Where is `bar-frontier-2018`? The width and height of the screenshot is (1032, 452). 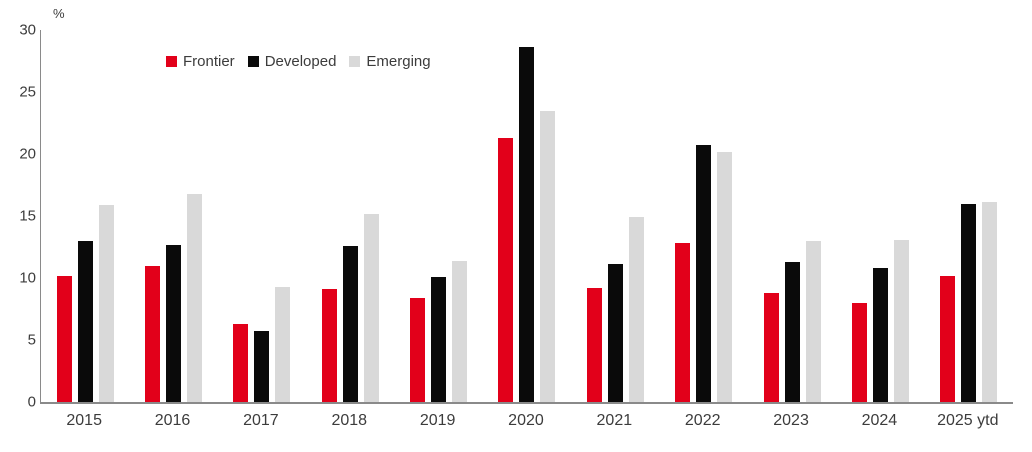
bar-frontier-2018 is located at coordinates (329, 345).